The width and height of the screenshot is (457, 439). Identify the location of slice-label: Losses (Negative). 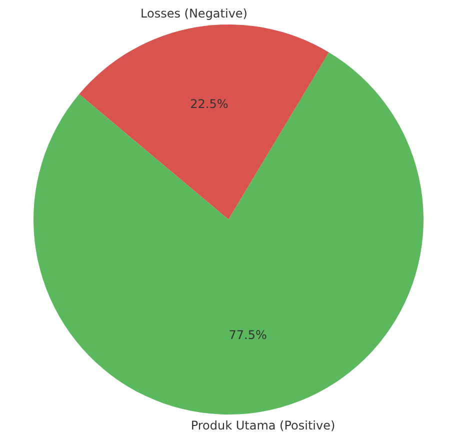
(194, 13).